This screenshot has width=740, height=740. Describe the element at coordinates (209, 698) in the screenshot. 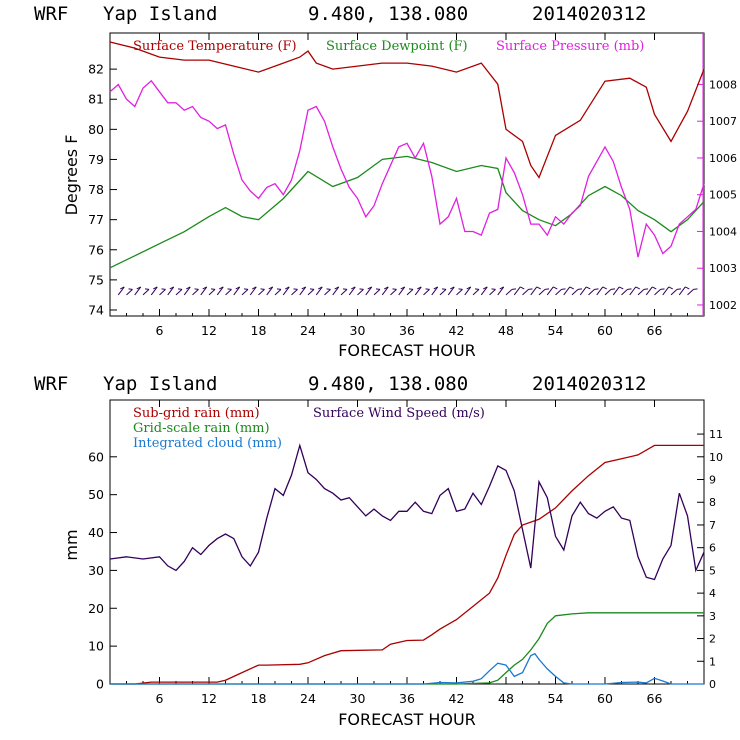

I see `x-tick-label: 12` at that location.